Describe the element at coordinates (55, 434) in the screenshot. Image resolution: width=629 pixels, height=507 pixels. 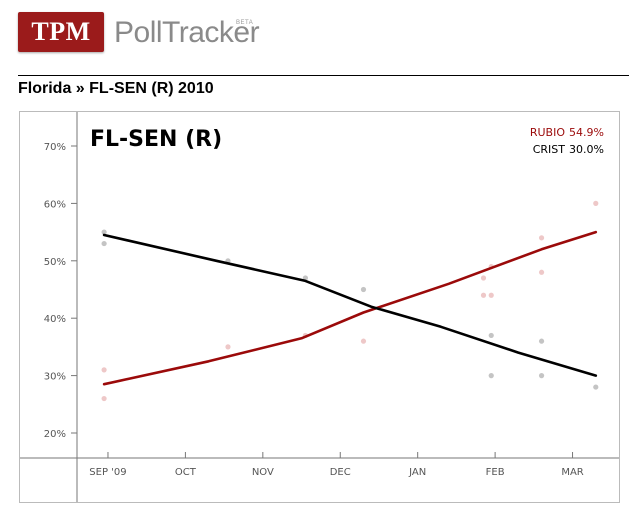
I see `y-tick-label: 20%` at that location.